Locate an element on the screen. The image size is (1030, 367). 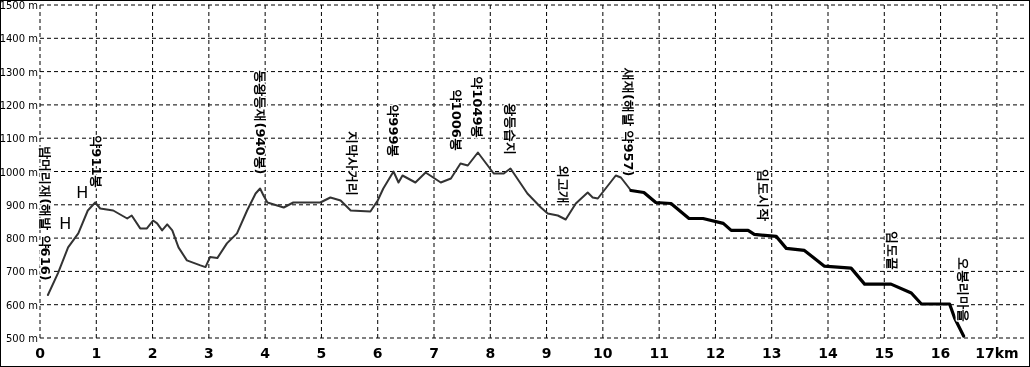
x-tick-label: 16 is located at coordinates (940, 353).